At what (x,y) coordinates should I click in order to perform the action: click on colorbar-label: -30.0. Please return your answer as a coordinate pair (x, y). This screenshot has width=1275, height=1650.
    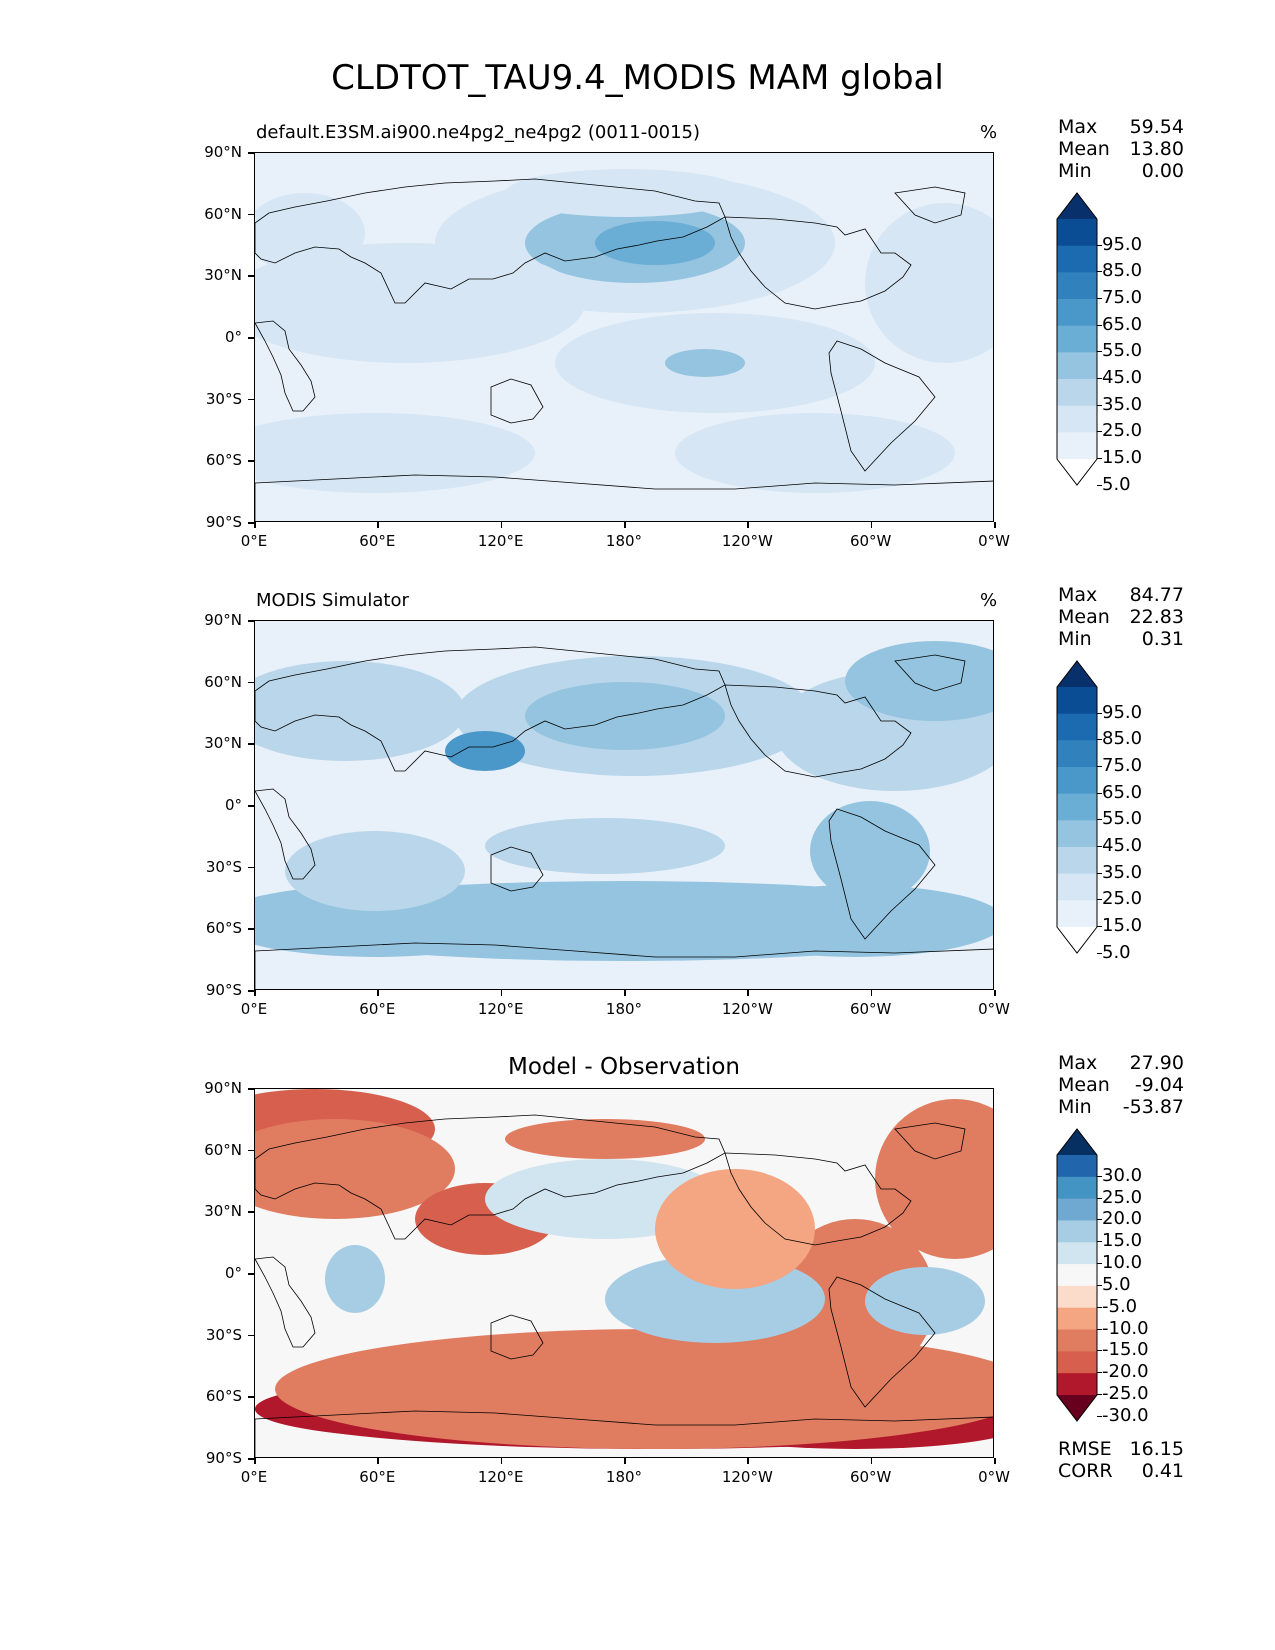
    Looking at the image, I should click on (1125, 1415).